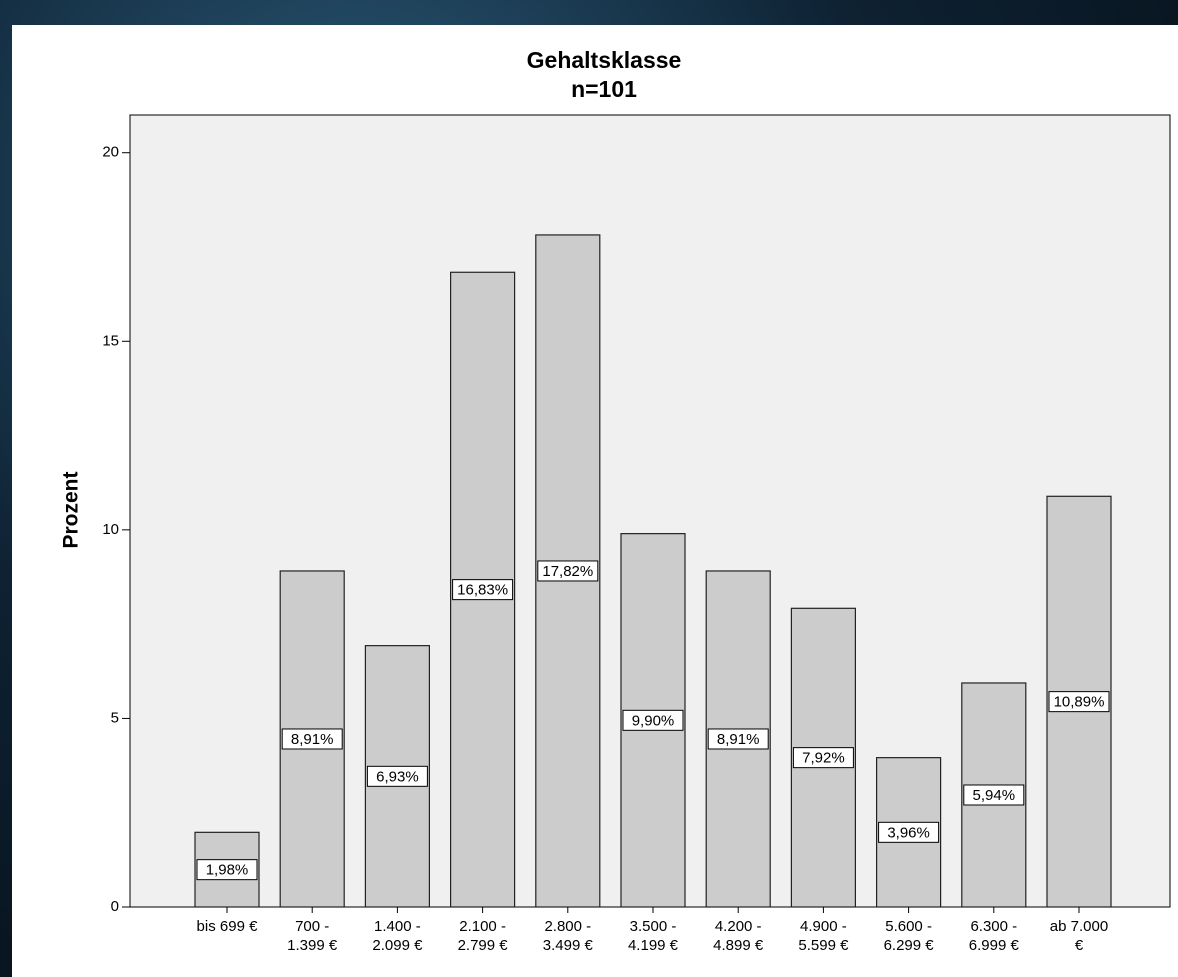 This screenshot has width=1178, height=977. I want to click on y-tick-label: 5, so click(115, 717).